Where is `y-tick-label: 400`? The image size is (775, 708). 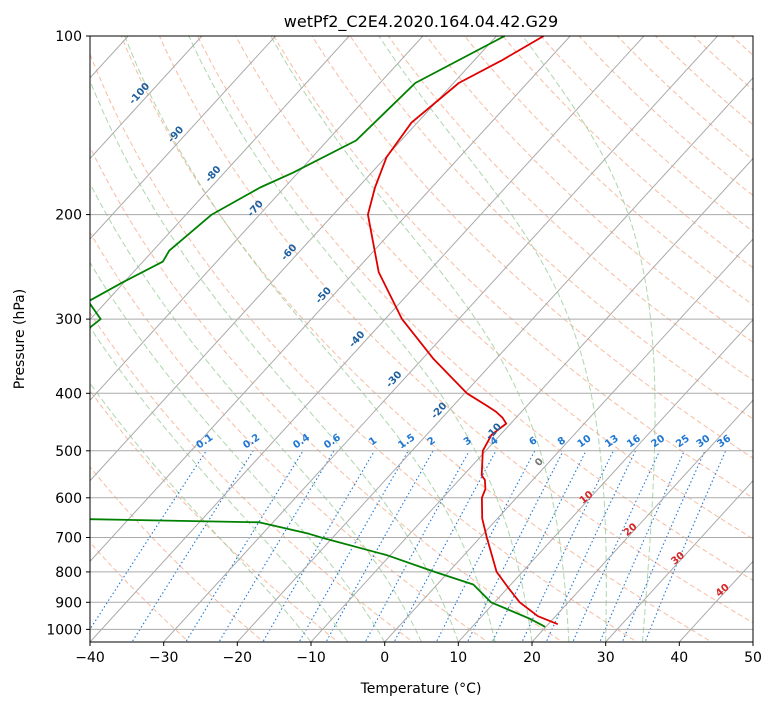 y-tick-label: 400 is located at coordinates (68, 394).